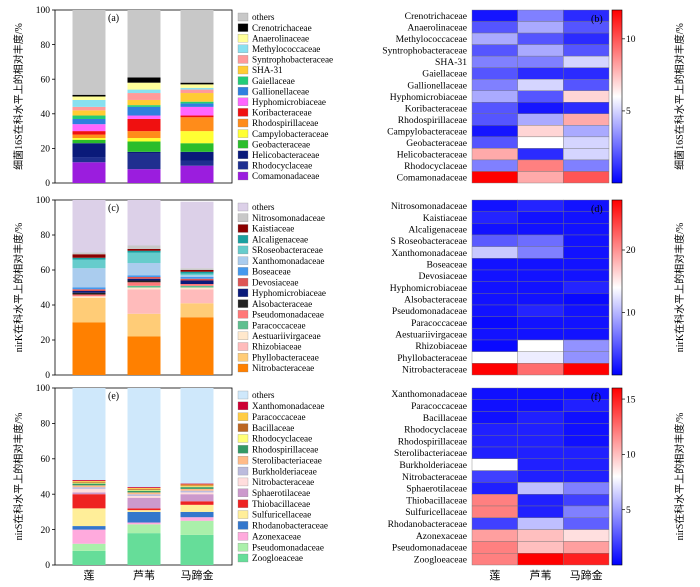 Image resolution: width=700 pixels, height=587 pixels. I want to click on y-tick-label: 20, so click(46, 341).